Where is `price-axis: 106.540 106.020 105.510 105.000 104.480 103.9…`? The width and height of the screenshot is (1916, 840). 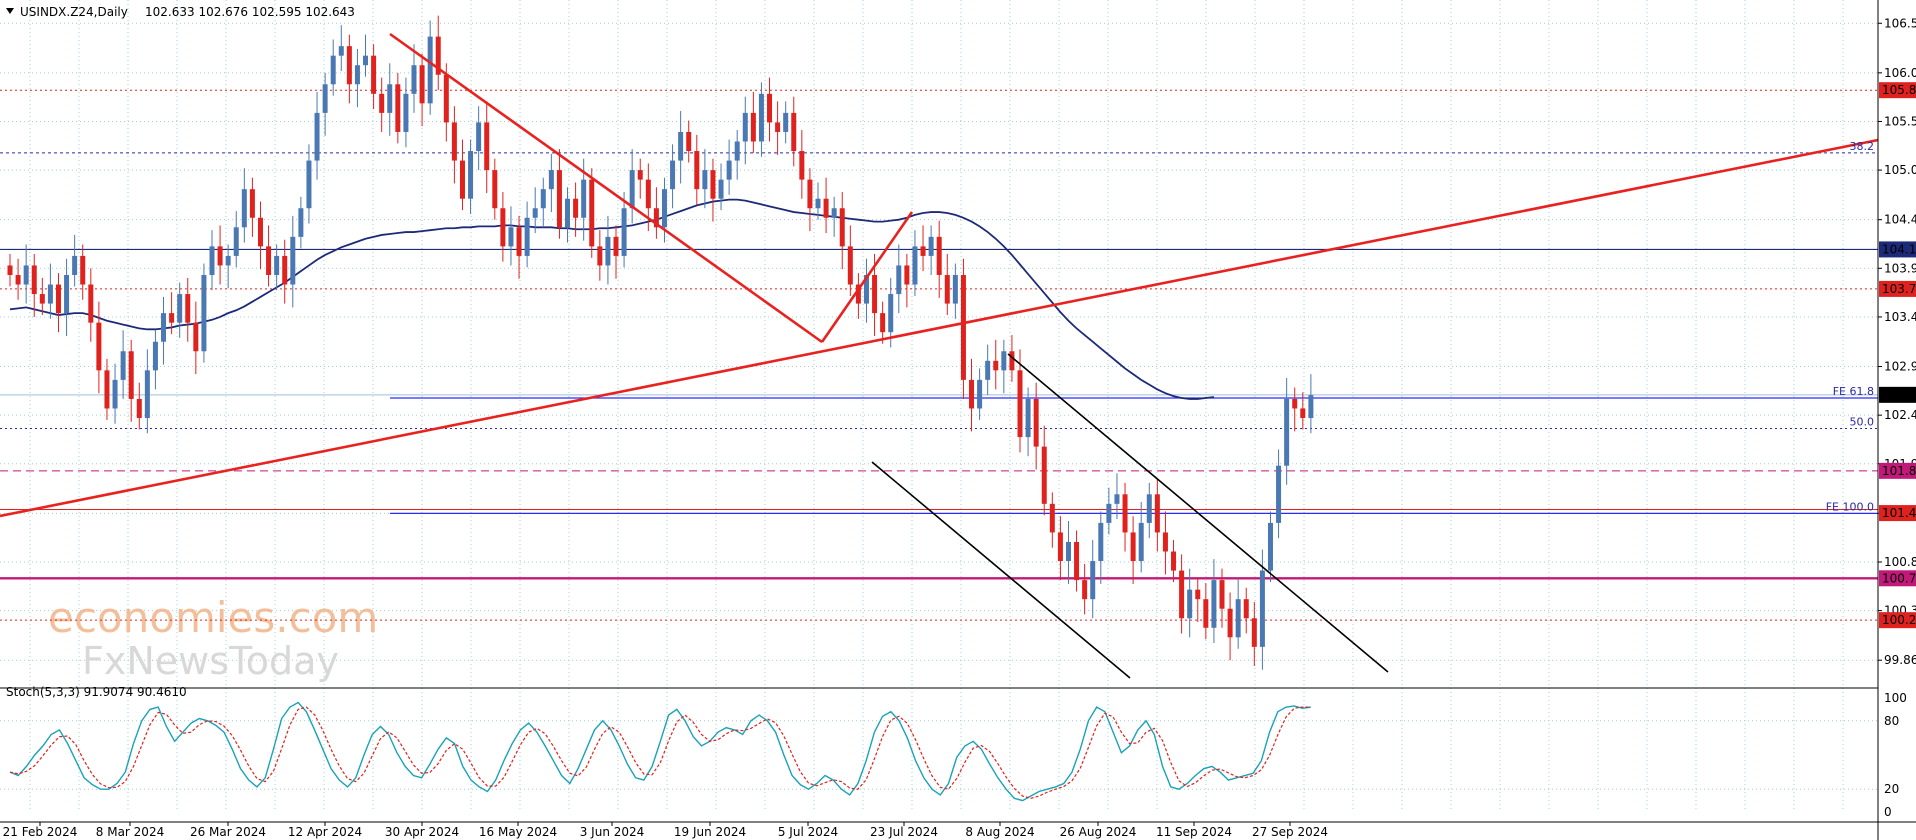 price-axis: 106.540 106.020 105.510 105.000 104.480 103.9… is located at coordinates (1896, 420).